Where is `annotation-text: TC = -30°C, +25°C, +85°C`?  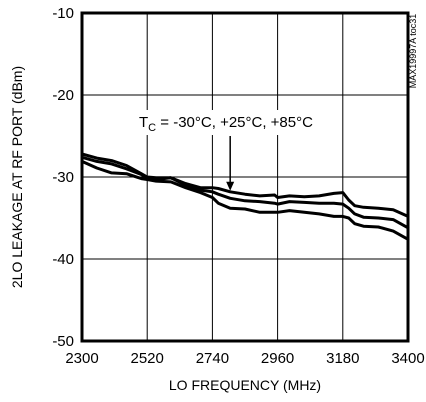
annotation-text: TC = -30°C, +25°C, +85°C is located at coordinates (226, 124).